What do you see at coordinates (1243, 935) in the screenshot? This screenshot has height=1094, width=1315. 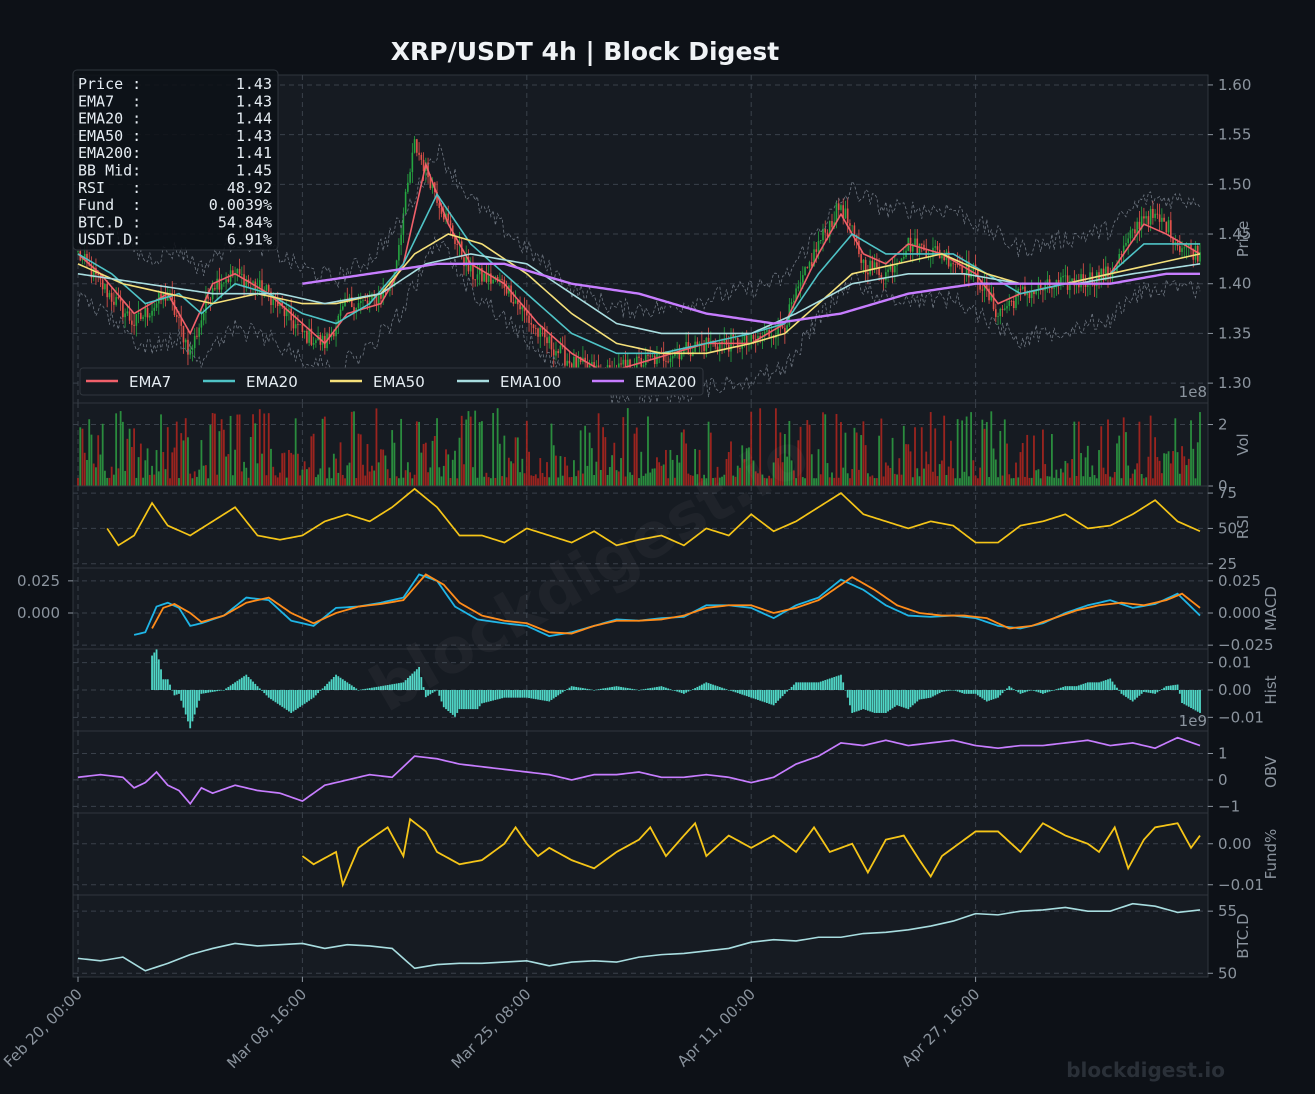 I see `btcd-axis-label: BTC.D` at bounding box center [1243, 935].